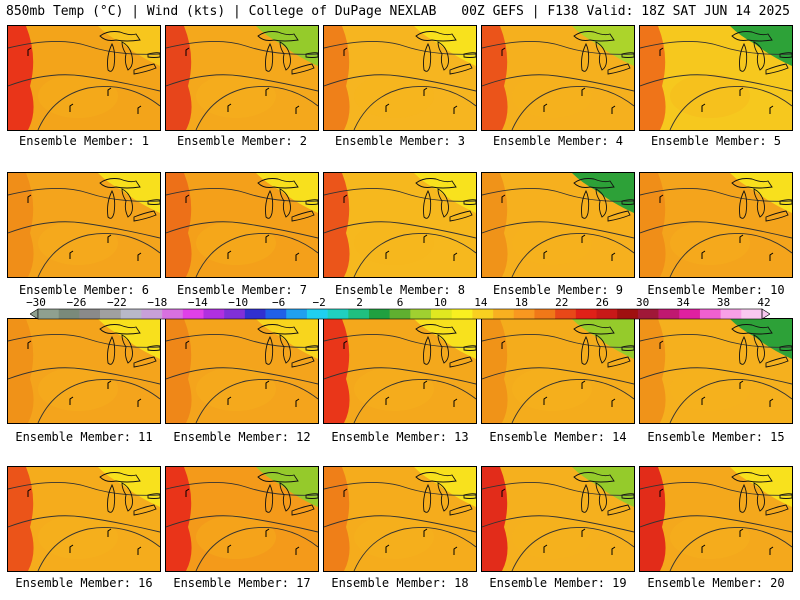 This screenshot has width=800, height=600. What do you see at coordinates (558, 141) in the screenshot?
I see `ensemble-member-label: Ensemble Member: 4` at bounding box center [558, 141].